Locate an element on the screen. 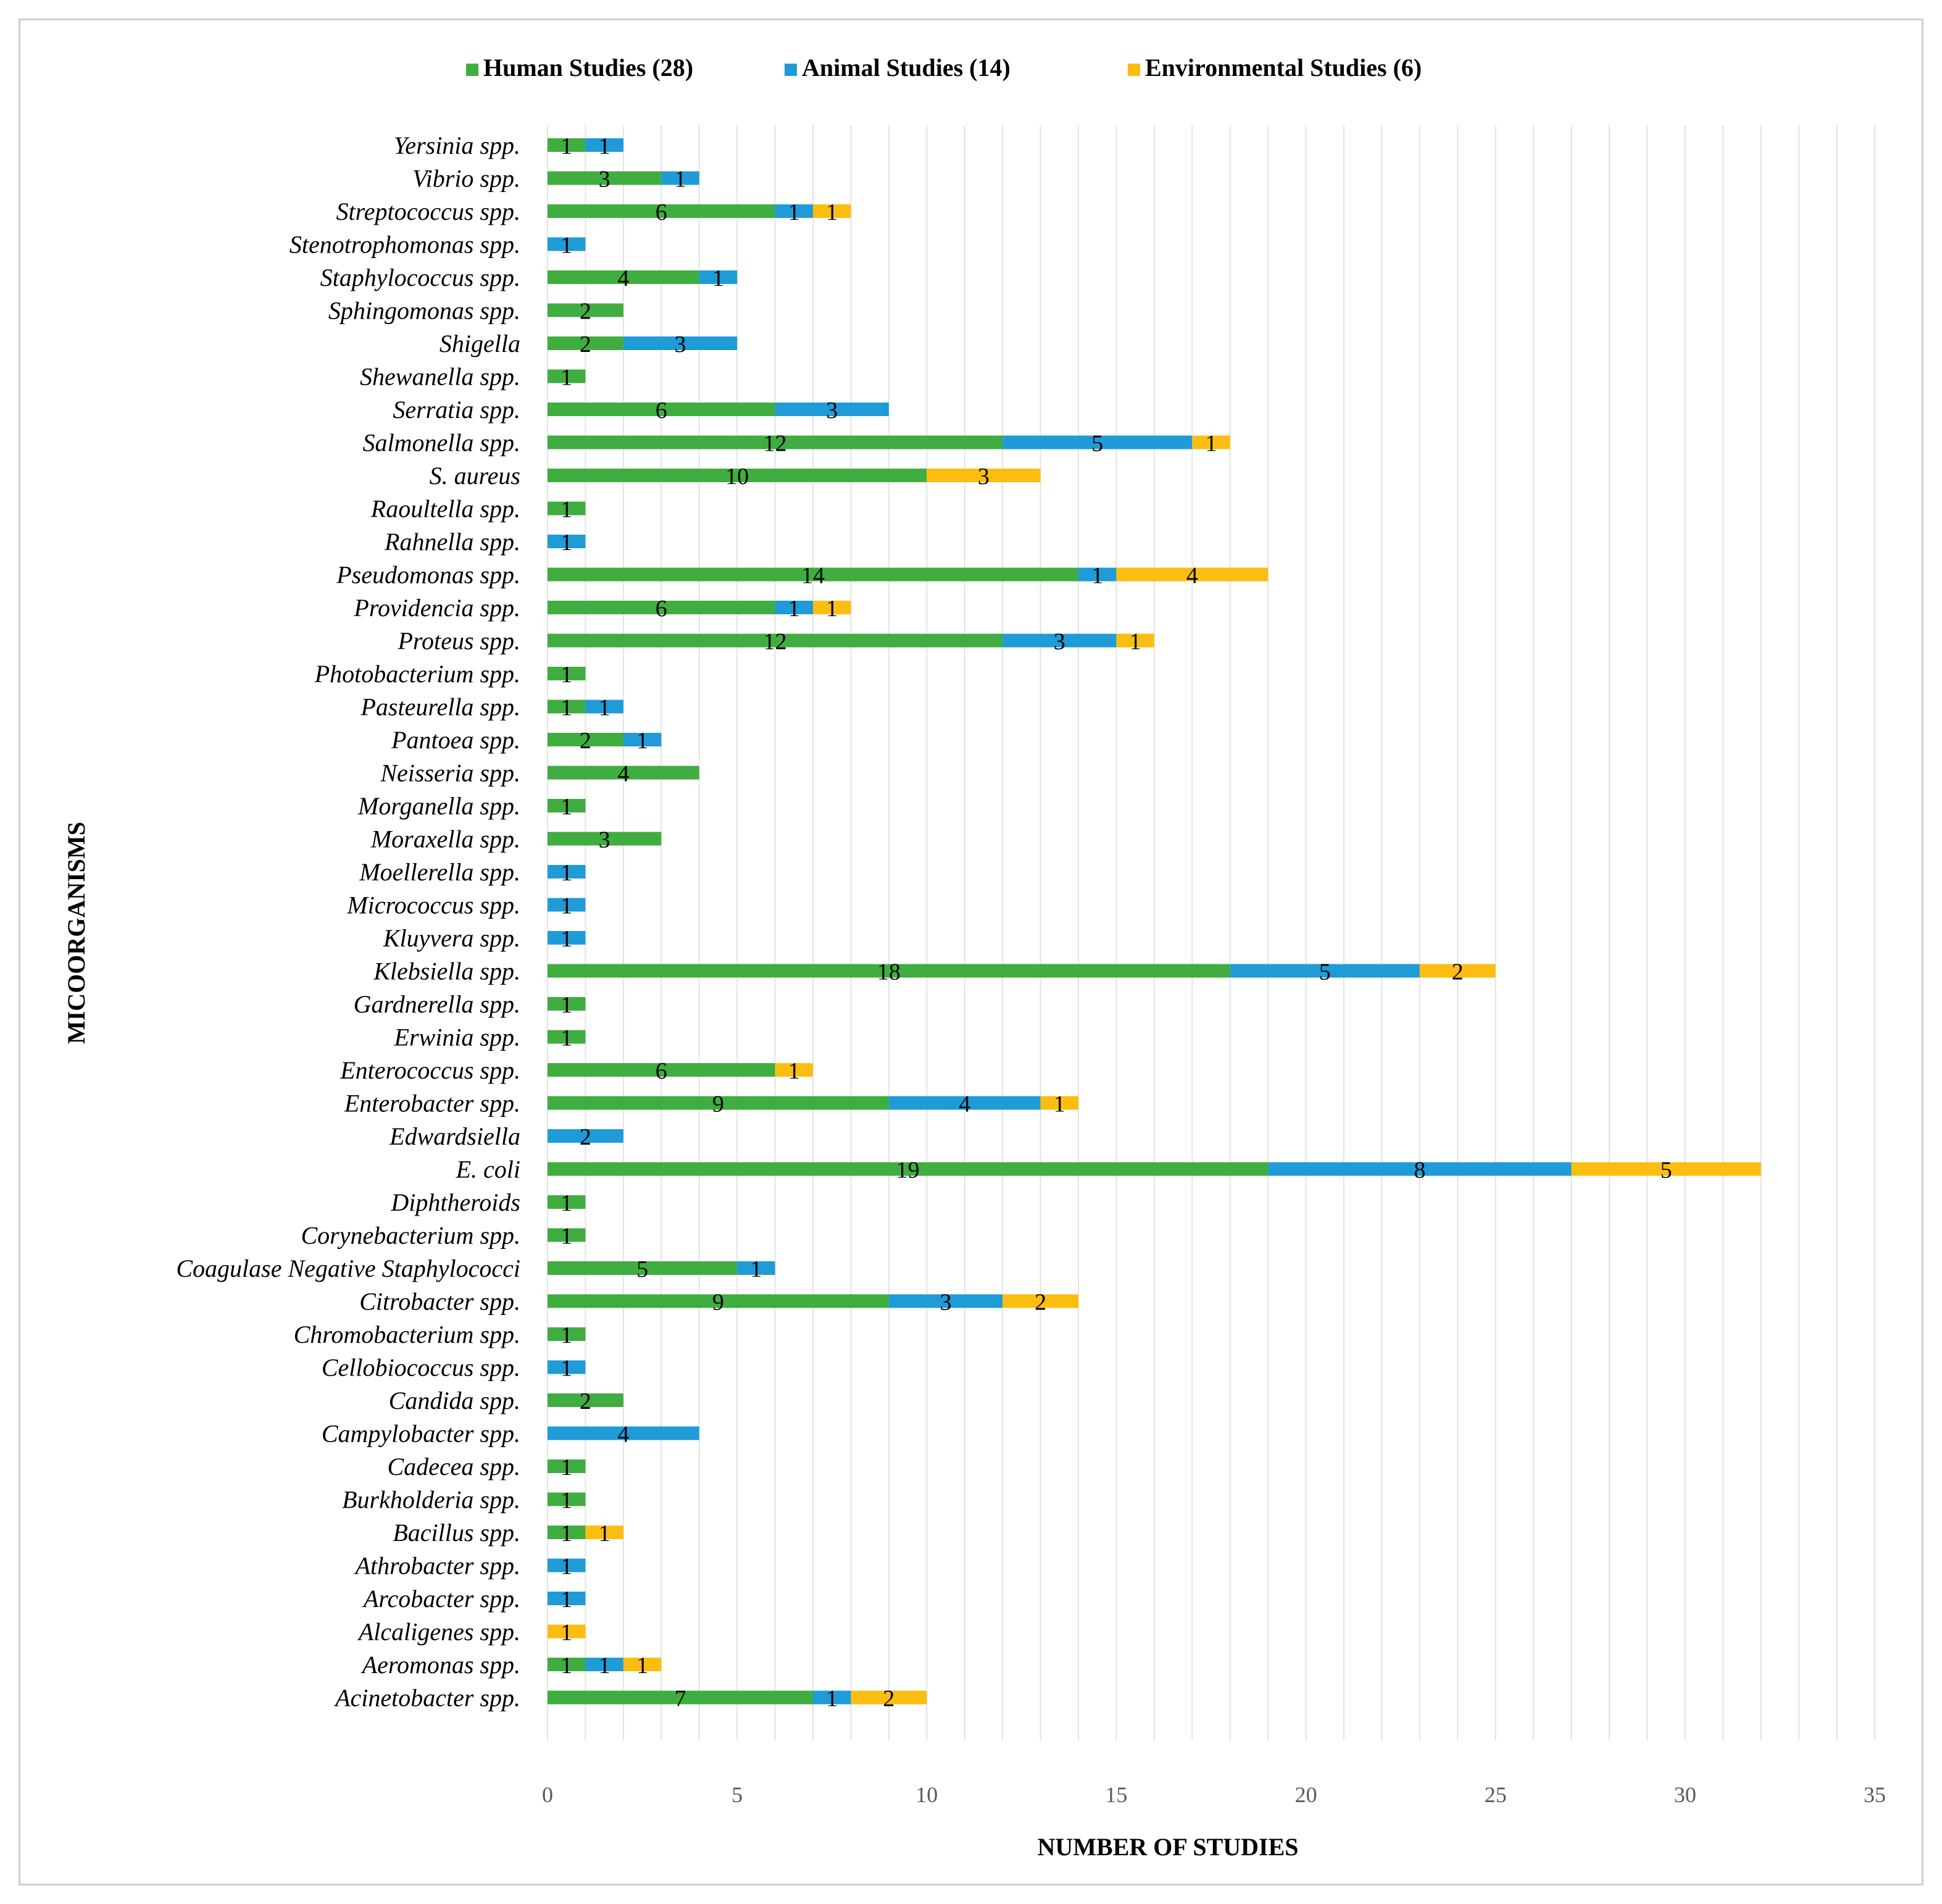 The width and height of the screenshot is (1942, 1904). category-label: Coagulase Negative Staphylococci is located at coordinates (348, 1268).